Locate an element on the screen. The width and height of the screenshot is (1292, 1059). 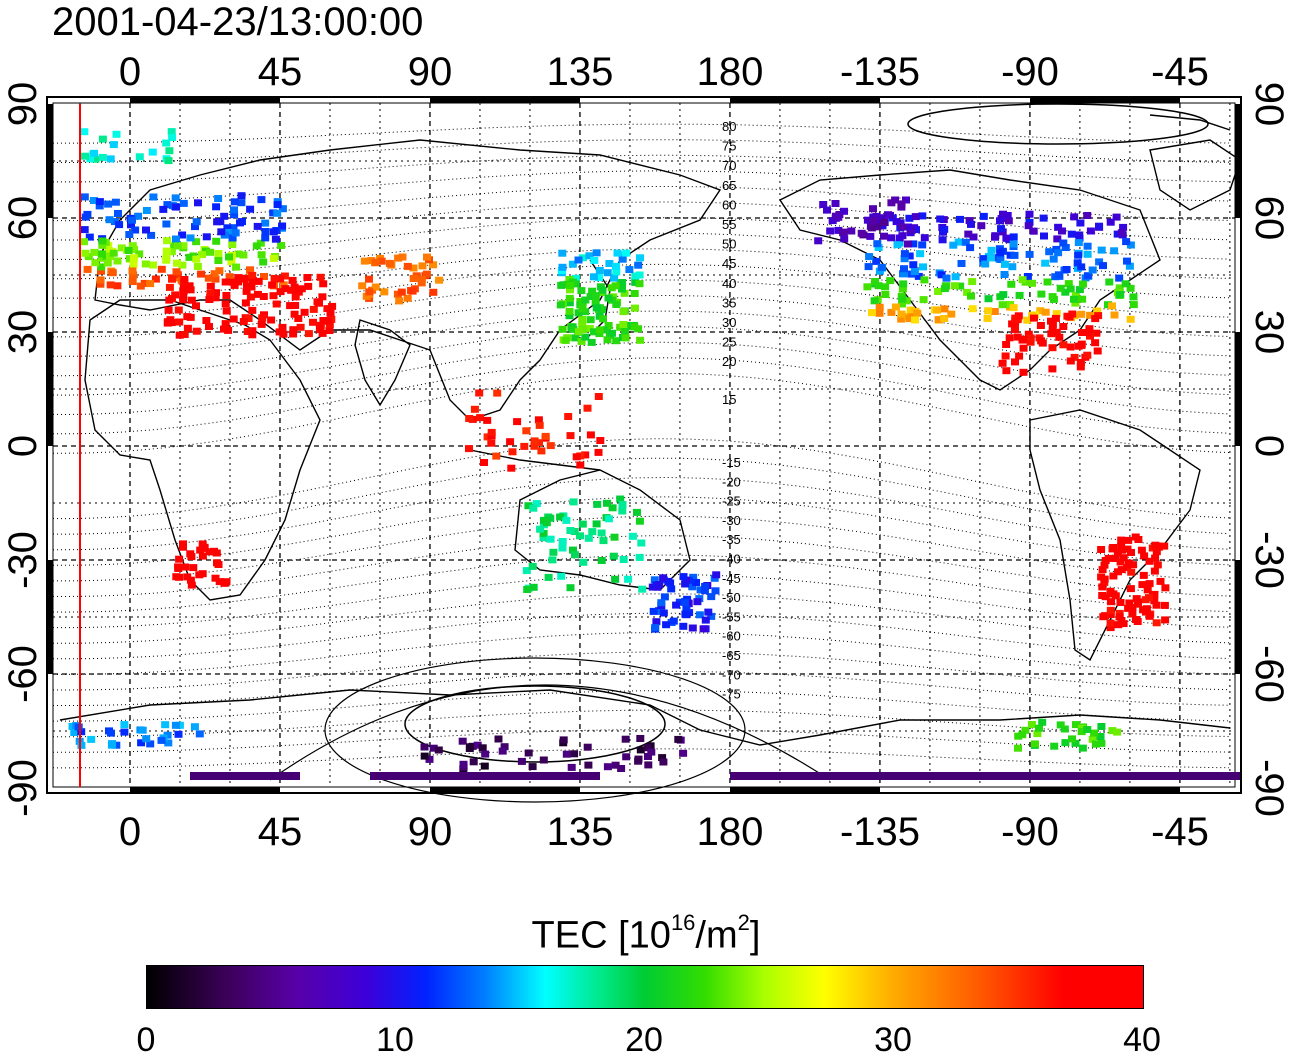
contour-label: -25 is located at coordinates (731, 501).